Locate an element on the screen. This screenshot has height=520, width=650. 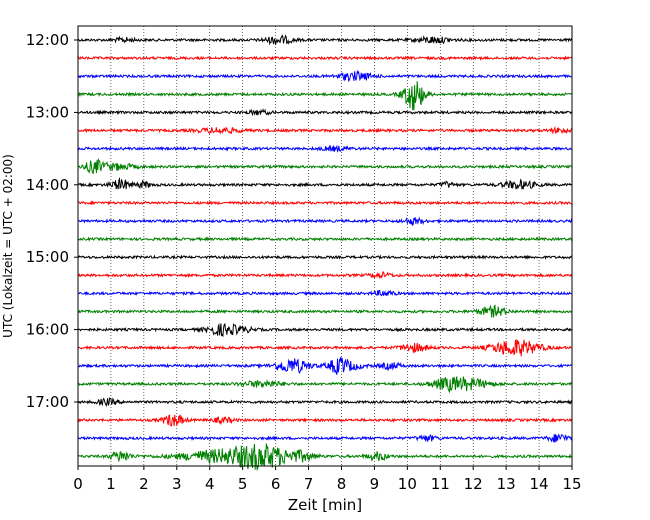
x-tick-label: 10 is located at coordinates (407, 484).